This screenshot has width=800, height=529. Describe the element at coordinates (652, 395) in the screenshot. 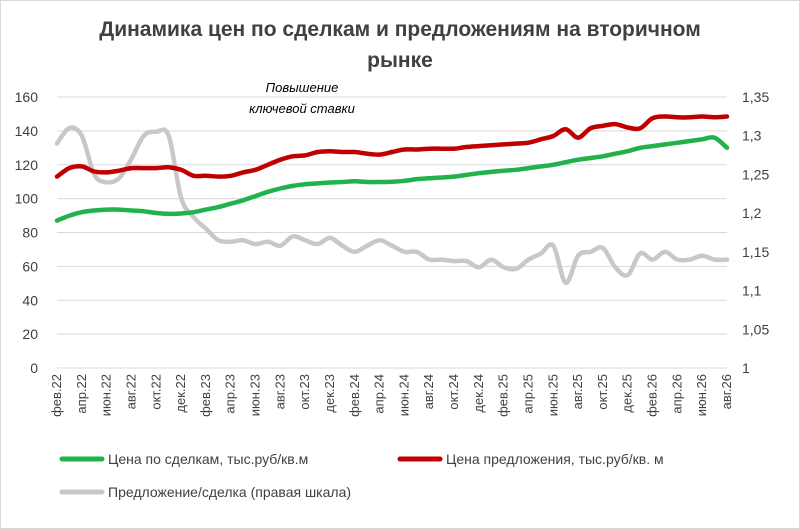

I see `x-tick-label: фев.26` at that location.